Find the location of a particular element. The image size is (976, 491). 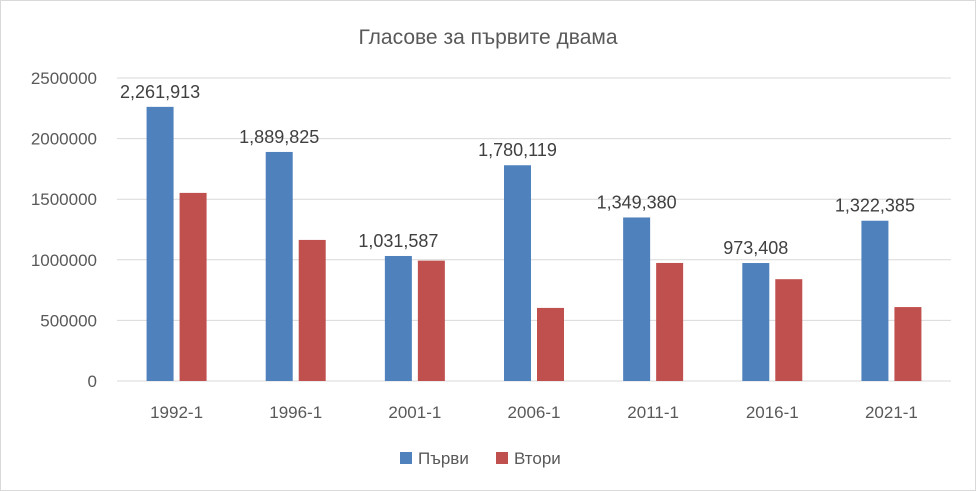

data-label: 2,261,913 is located at coordinates (160, 92).